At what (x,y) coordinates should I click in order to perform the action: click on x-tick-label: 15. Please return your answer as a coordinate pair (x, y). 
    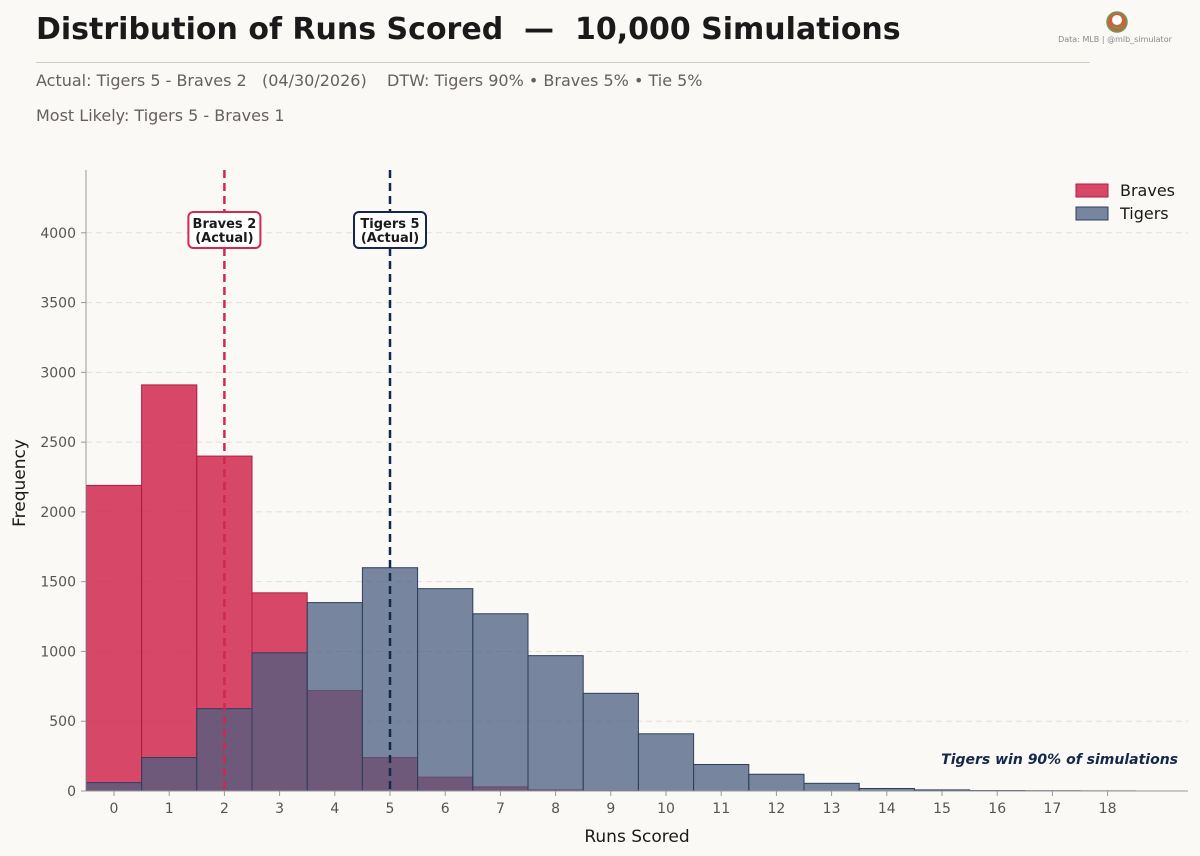
    Looking at the image, I should click on (942, 809).